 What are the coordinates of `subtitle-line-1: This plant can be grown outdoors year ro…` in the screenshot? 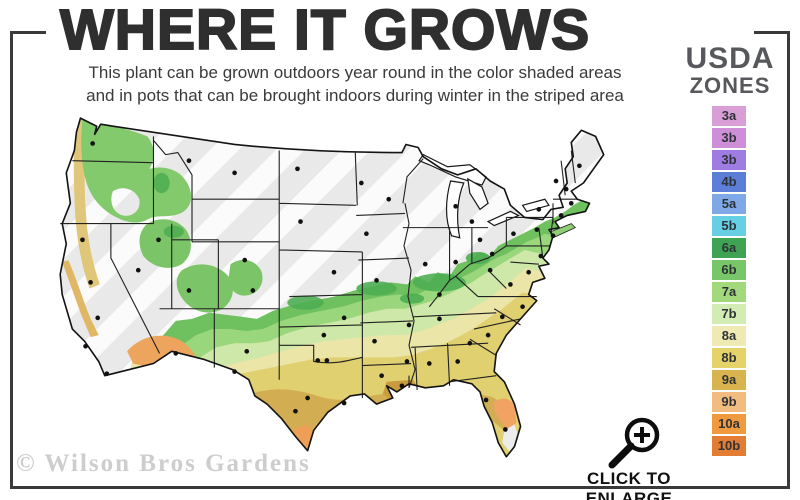 It's located at (355, 72).